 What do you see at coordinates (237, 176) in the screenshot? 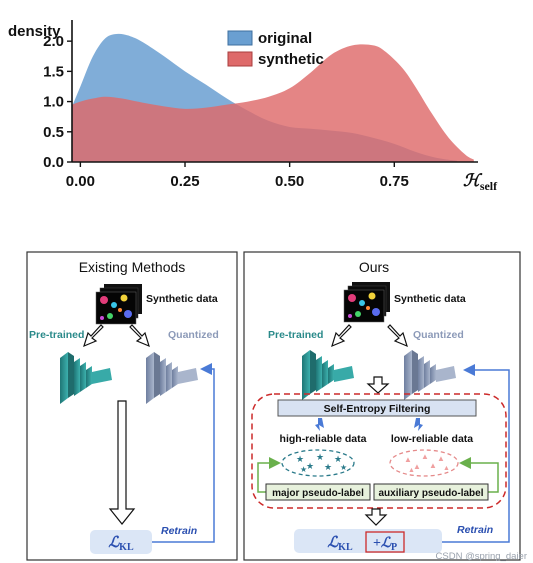
I see `x-axis-ticks: 0.00 0.25 0.50 0.75` at bounding box center [237, 176].